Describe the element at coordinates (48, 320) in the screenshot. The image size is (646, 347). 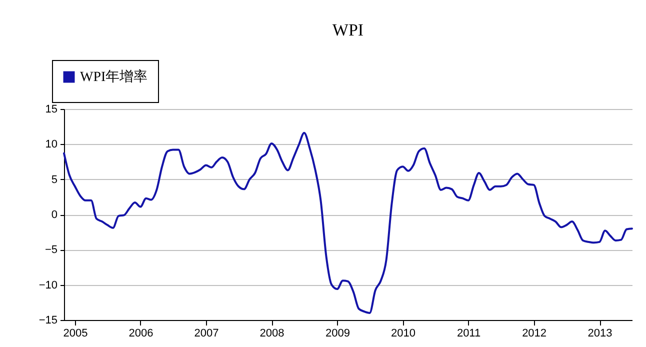
I see `y-tick-label: −15` at that location.